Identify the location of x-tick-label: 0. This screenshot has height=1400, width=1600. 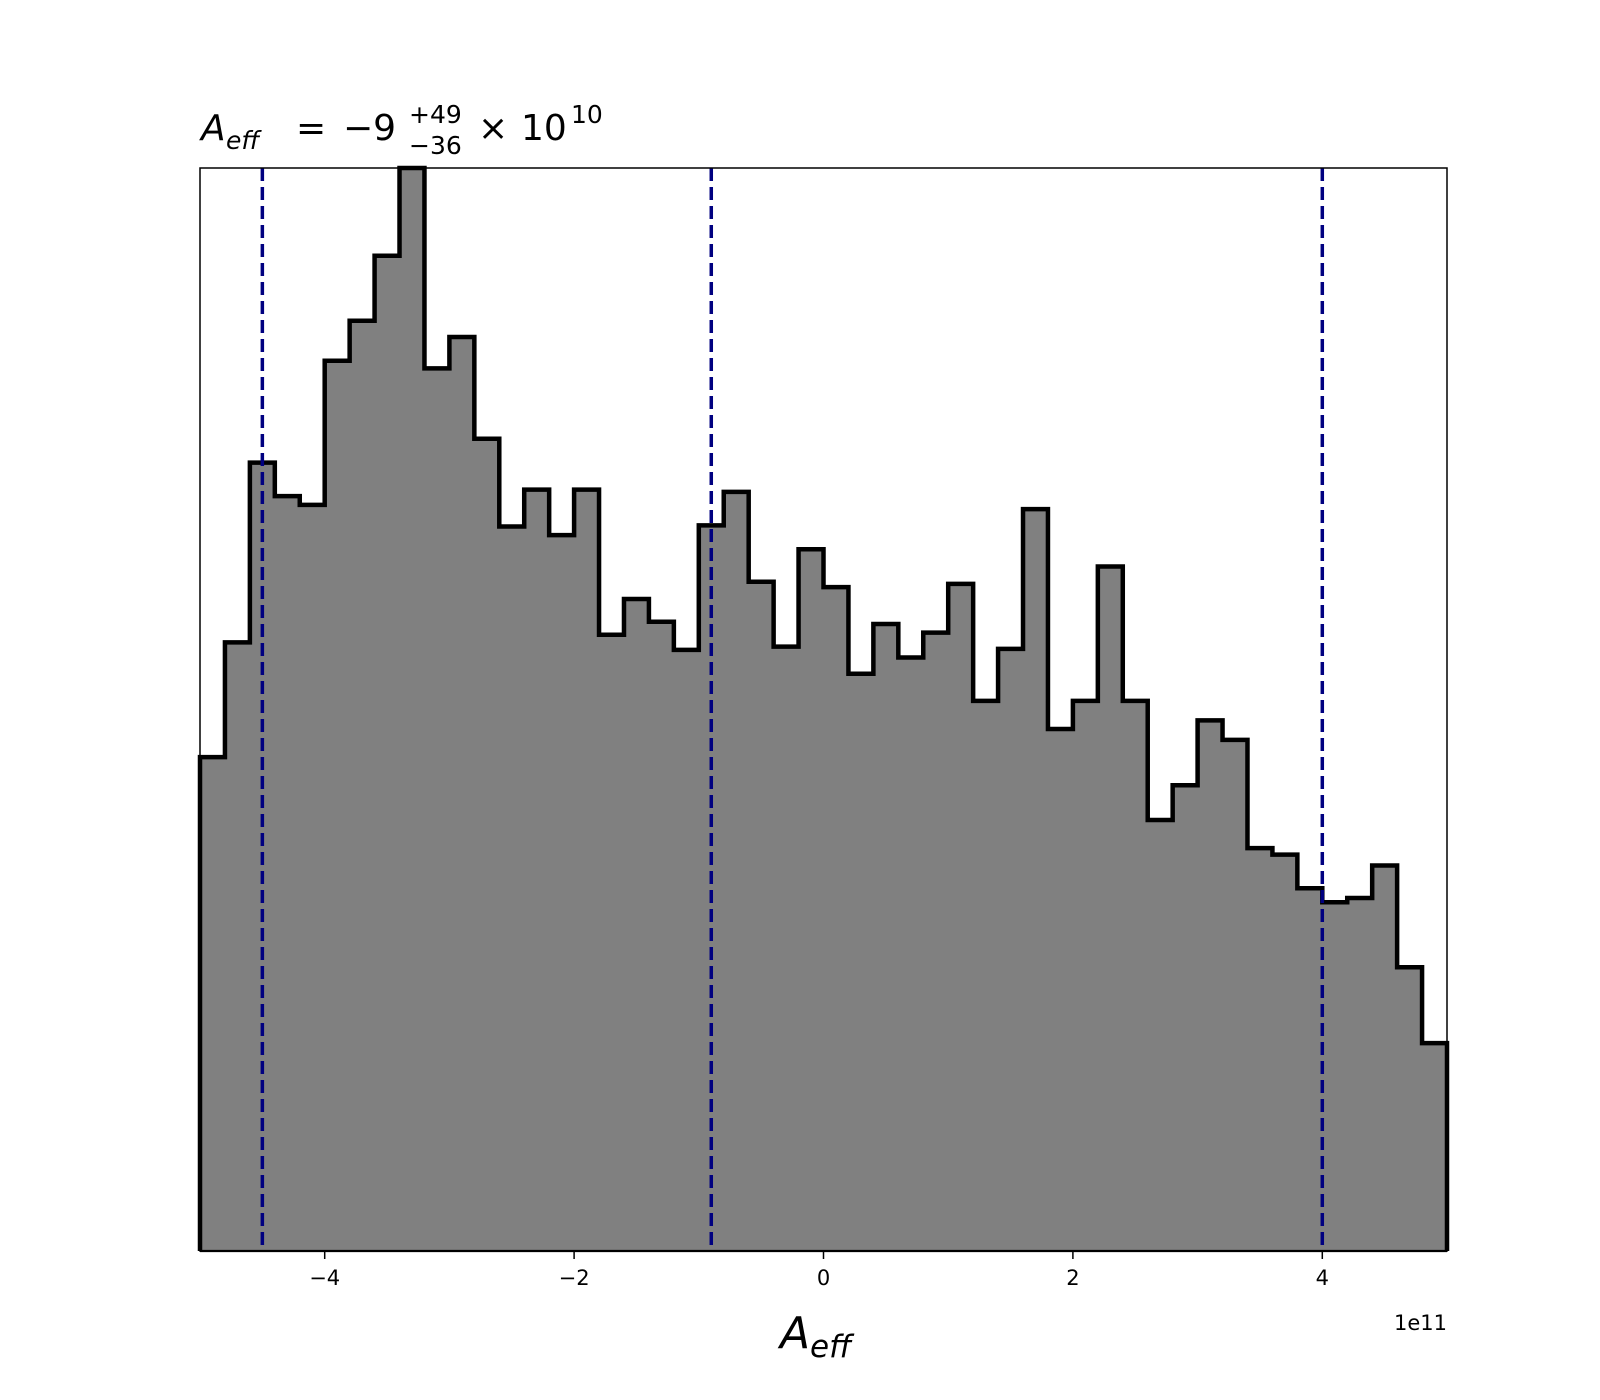
(823, 1278).